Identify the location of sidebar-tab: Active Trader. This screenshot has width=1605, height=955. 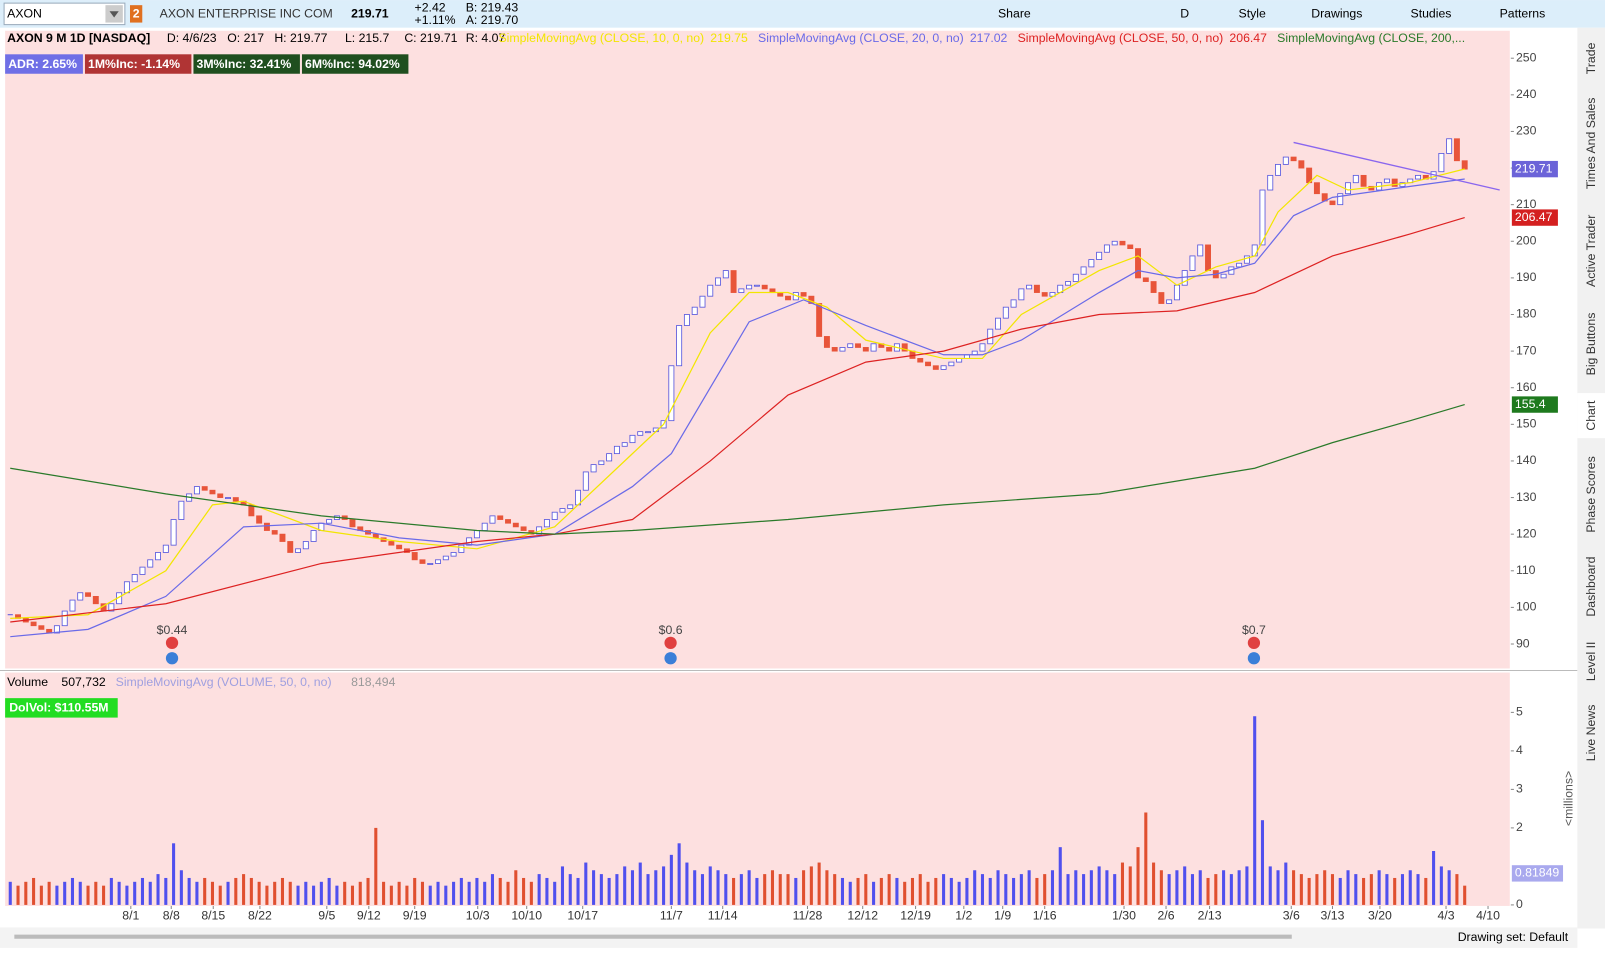
(1591, 251).